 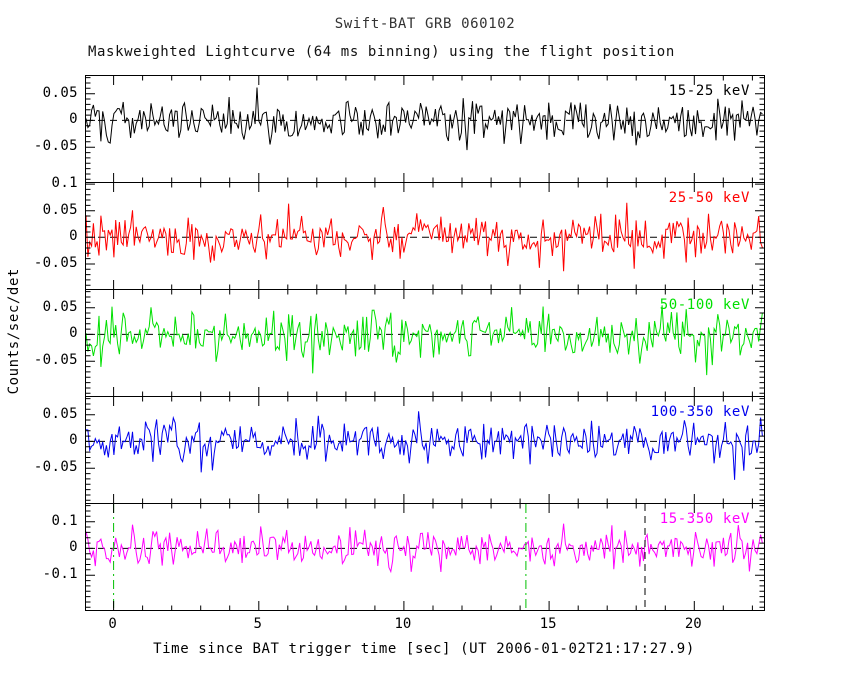 What do you see at coordinates (709, 198) in the screenshot?
I see `band-label-25-50-kev: 25-50 keV` at bounding box center [709, 198].